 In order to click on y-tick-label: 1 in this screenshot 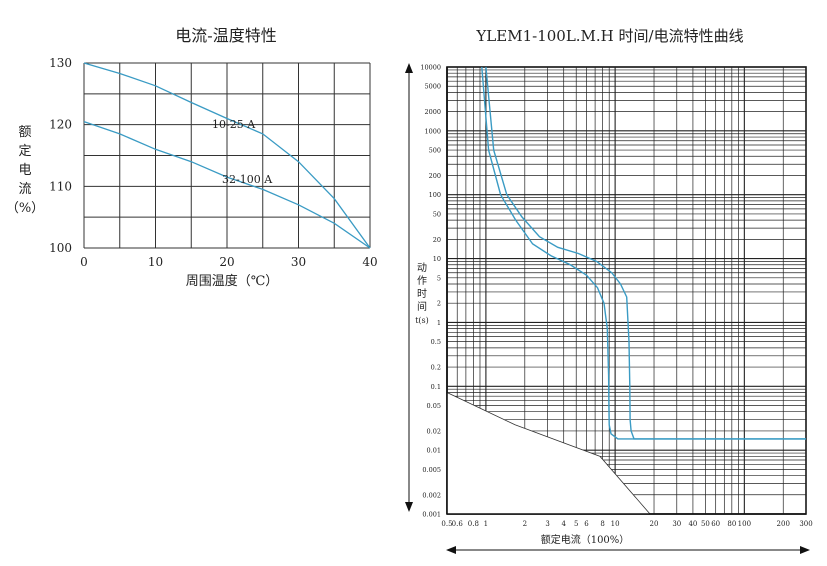, I will do `click(439, 323)`.